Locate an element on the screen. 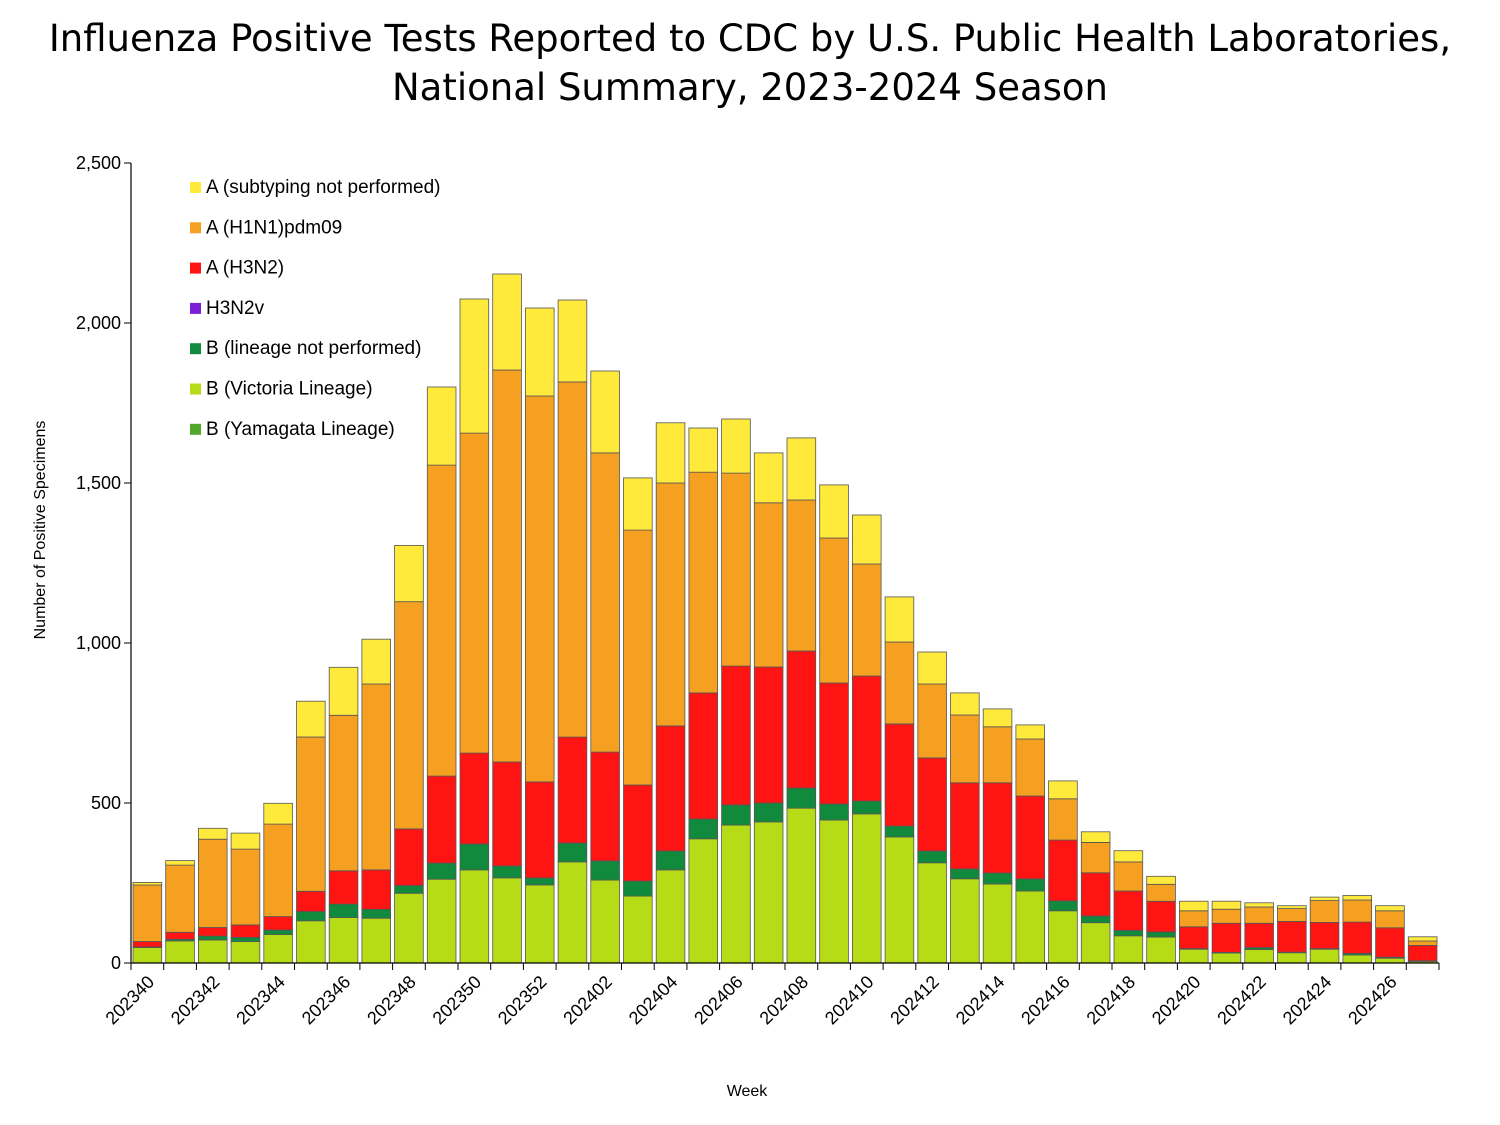 This screenshot has height=1125, width=1500. x-tick-label: 202340 is located at coordinates (130, 1000).